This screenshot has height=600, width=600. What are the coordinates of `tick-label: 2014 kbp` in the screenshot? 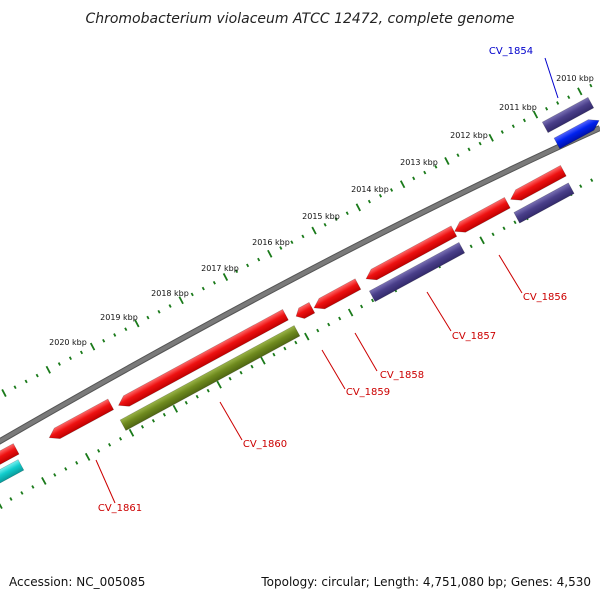 It's located at (370, 189).